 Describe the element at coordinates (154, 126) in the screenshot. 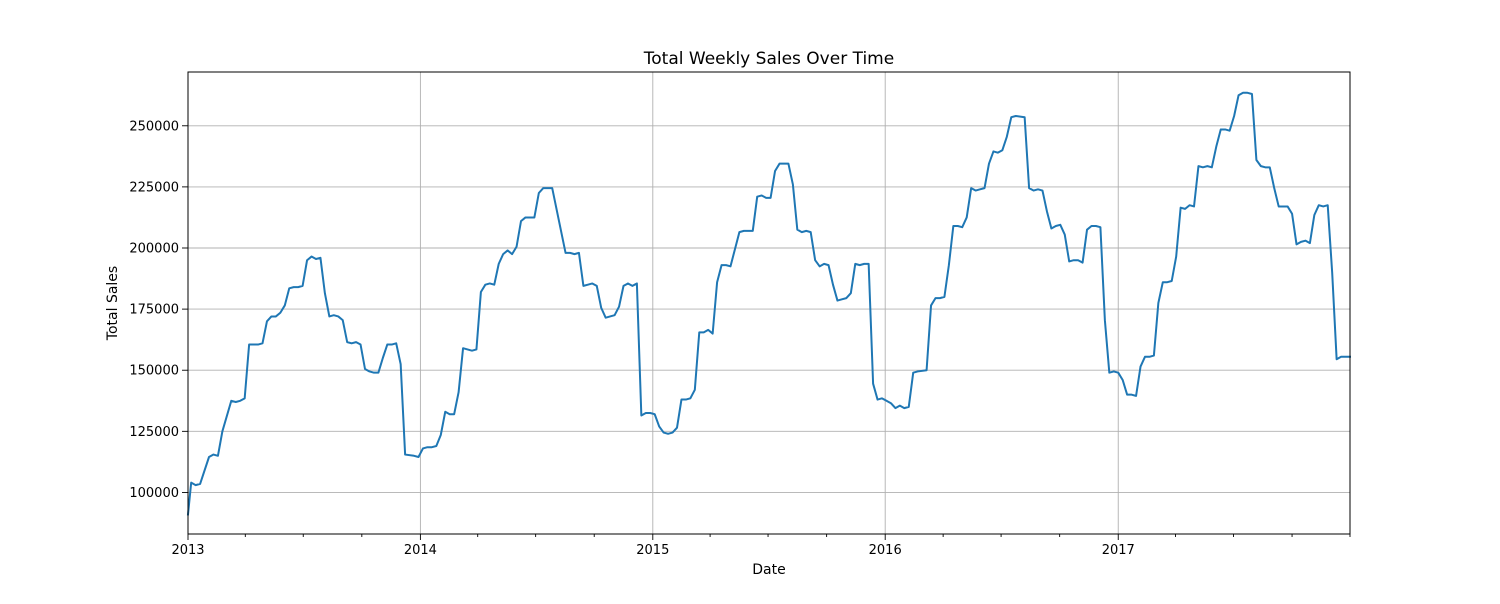

I see `y-tick-label: 250000` at that location.